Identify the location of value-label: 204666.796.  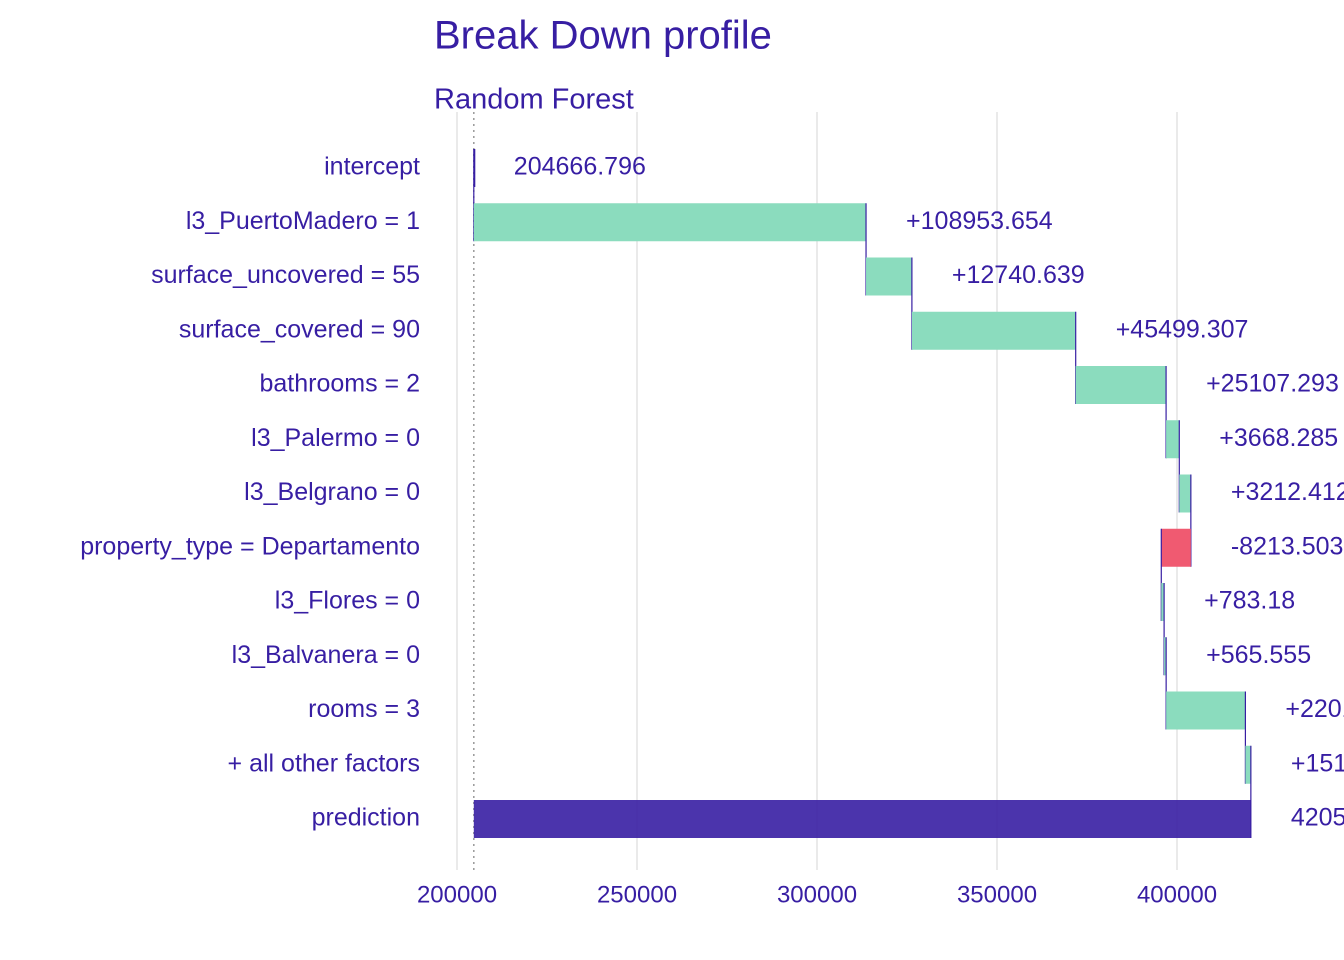
(580, 167).